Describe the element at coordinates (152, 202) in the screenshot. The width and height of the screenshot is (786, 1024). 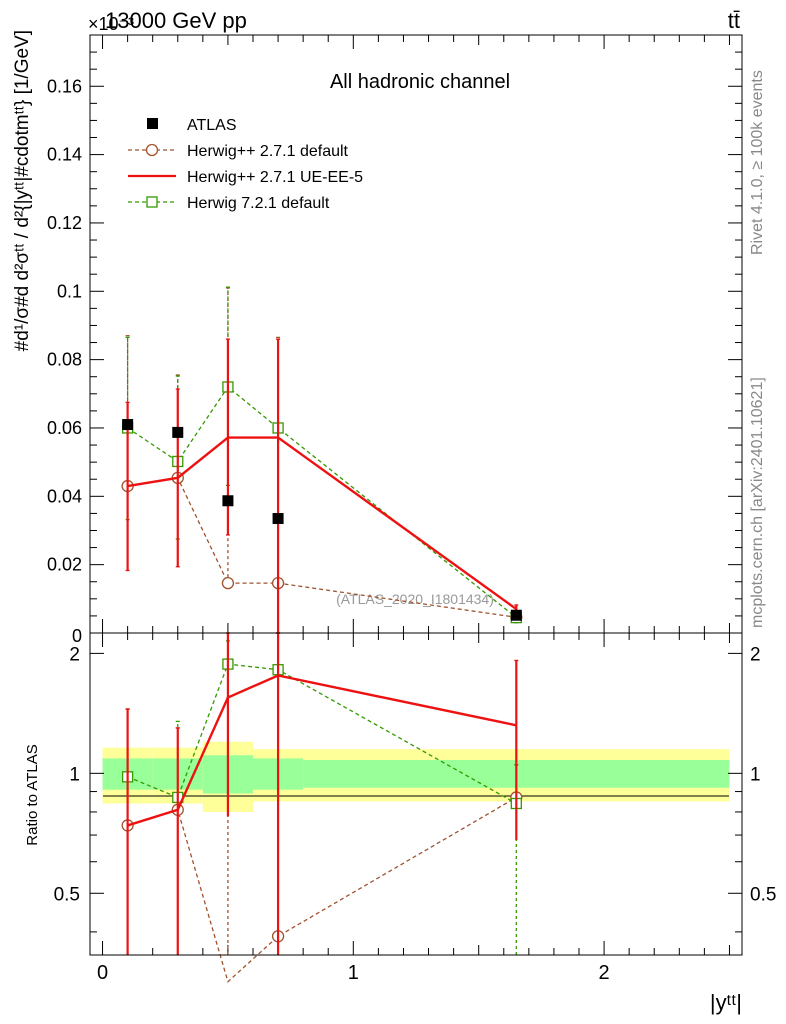
I see `legend-herwig721-default-marker` at that location.